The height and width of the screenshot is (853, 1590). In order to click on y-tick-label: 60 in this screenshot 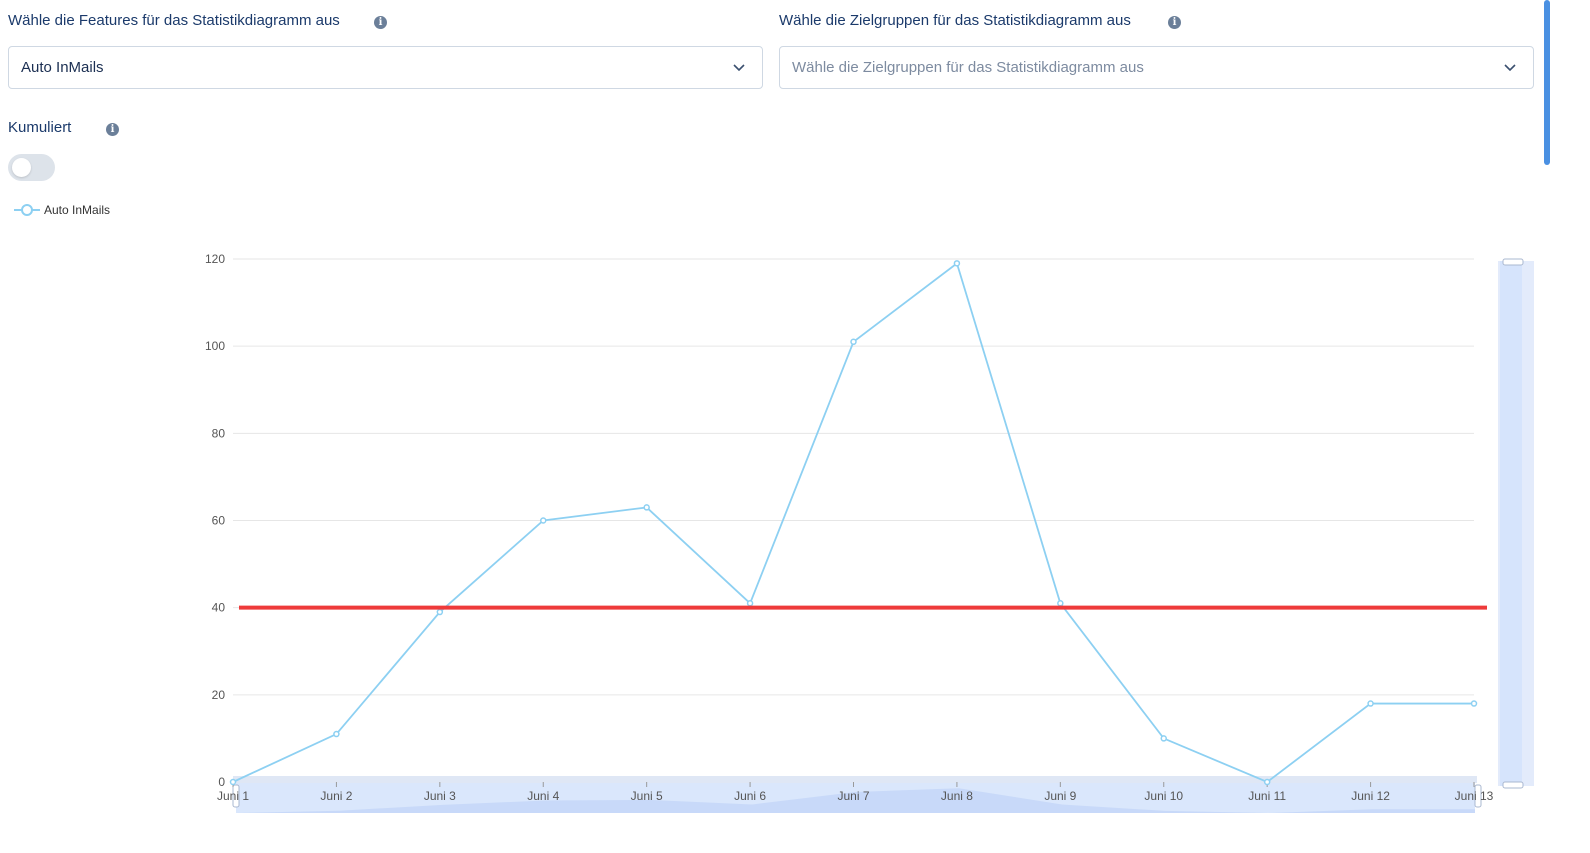, I will do `click(219, 521)`.